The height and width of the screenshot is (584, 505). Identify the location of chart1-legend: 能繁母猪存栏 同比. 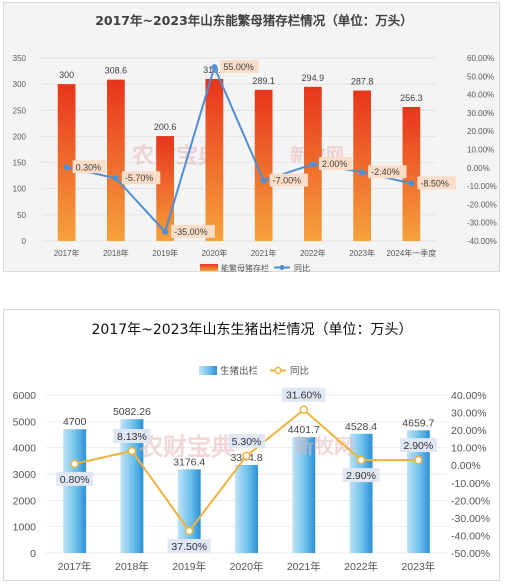
(255, 268).